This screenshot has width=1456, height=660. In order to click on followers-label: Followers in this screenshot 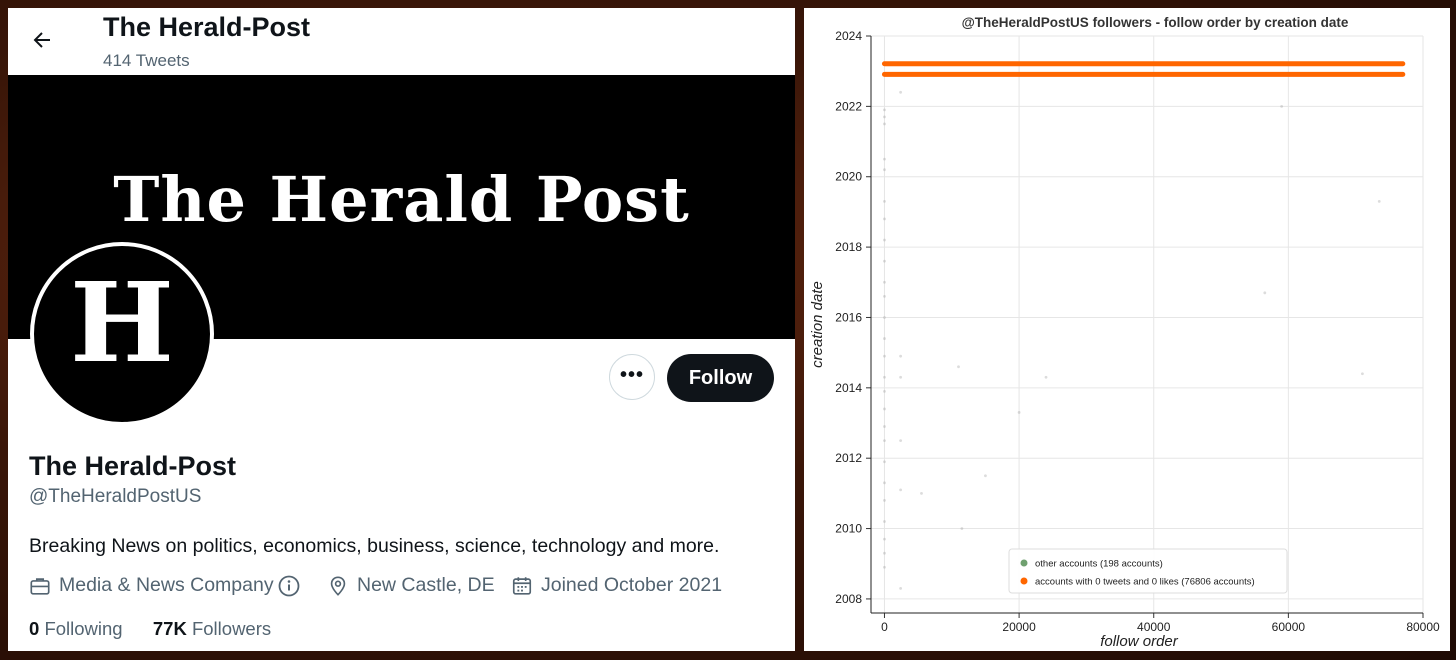, I will do `click(231, 628)`.